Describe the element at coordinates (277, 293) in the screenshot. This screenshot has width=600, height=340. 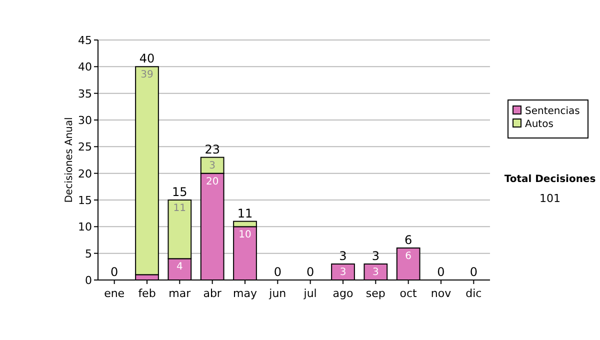
I see `x-tick-label: jun` at that location.